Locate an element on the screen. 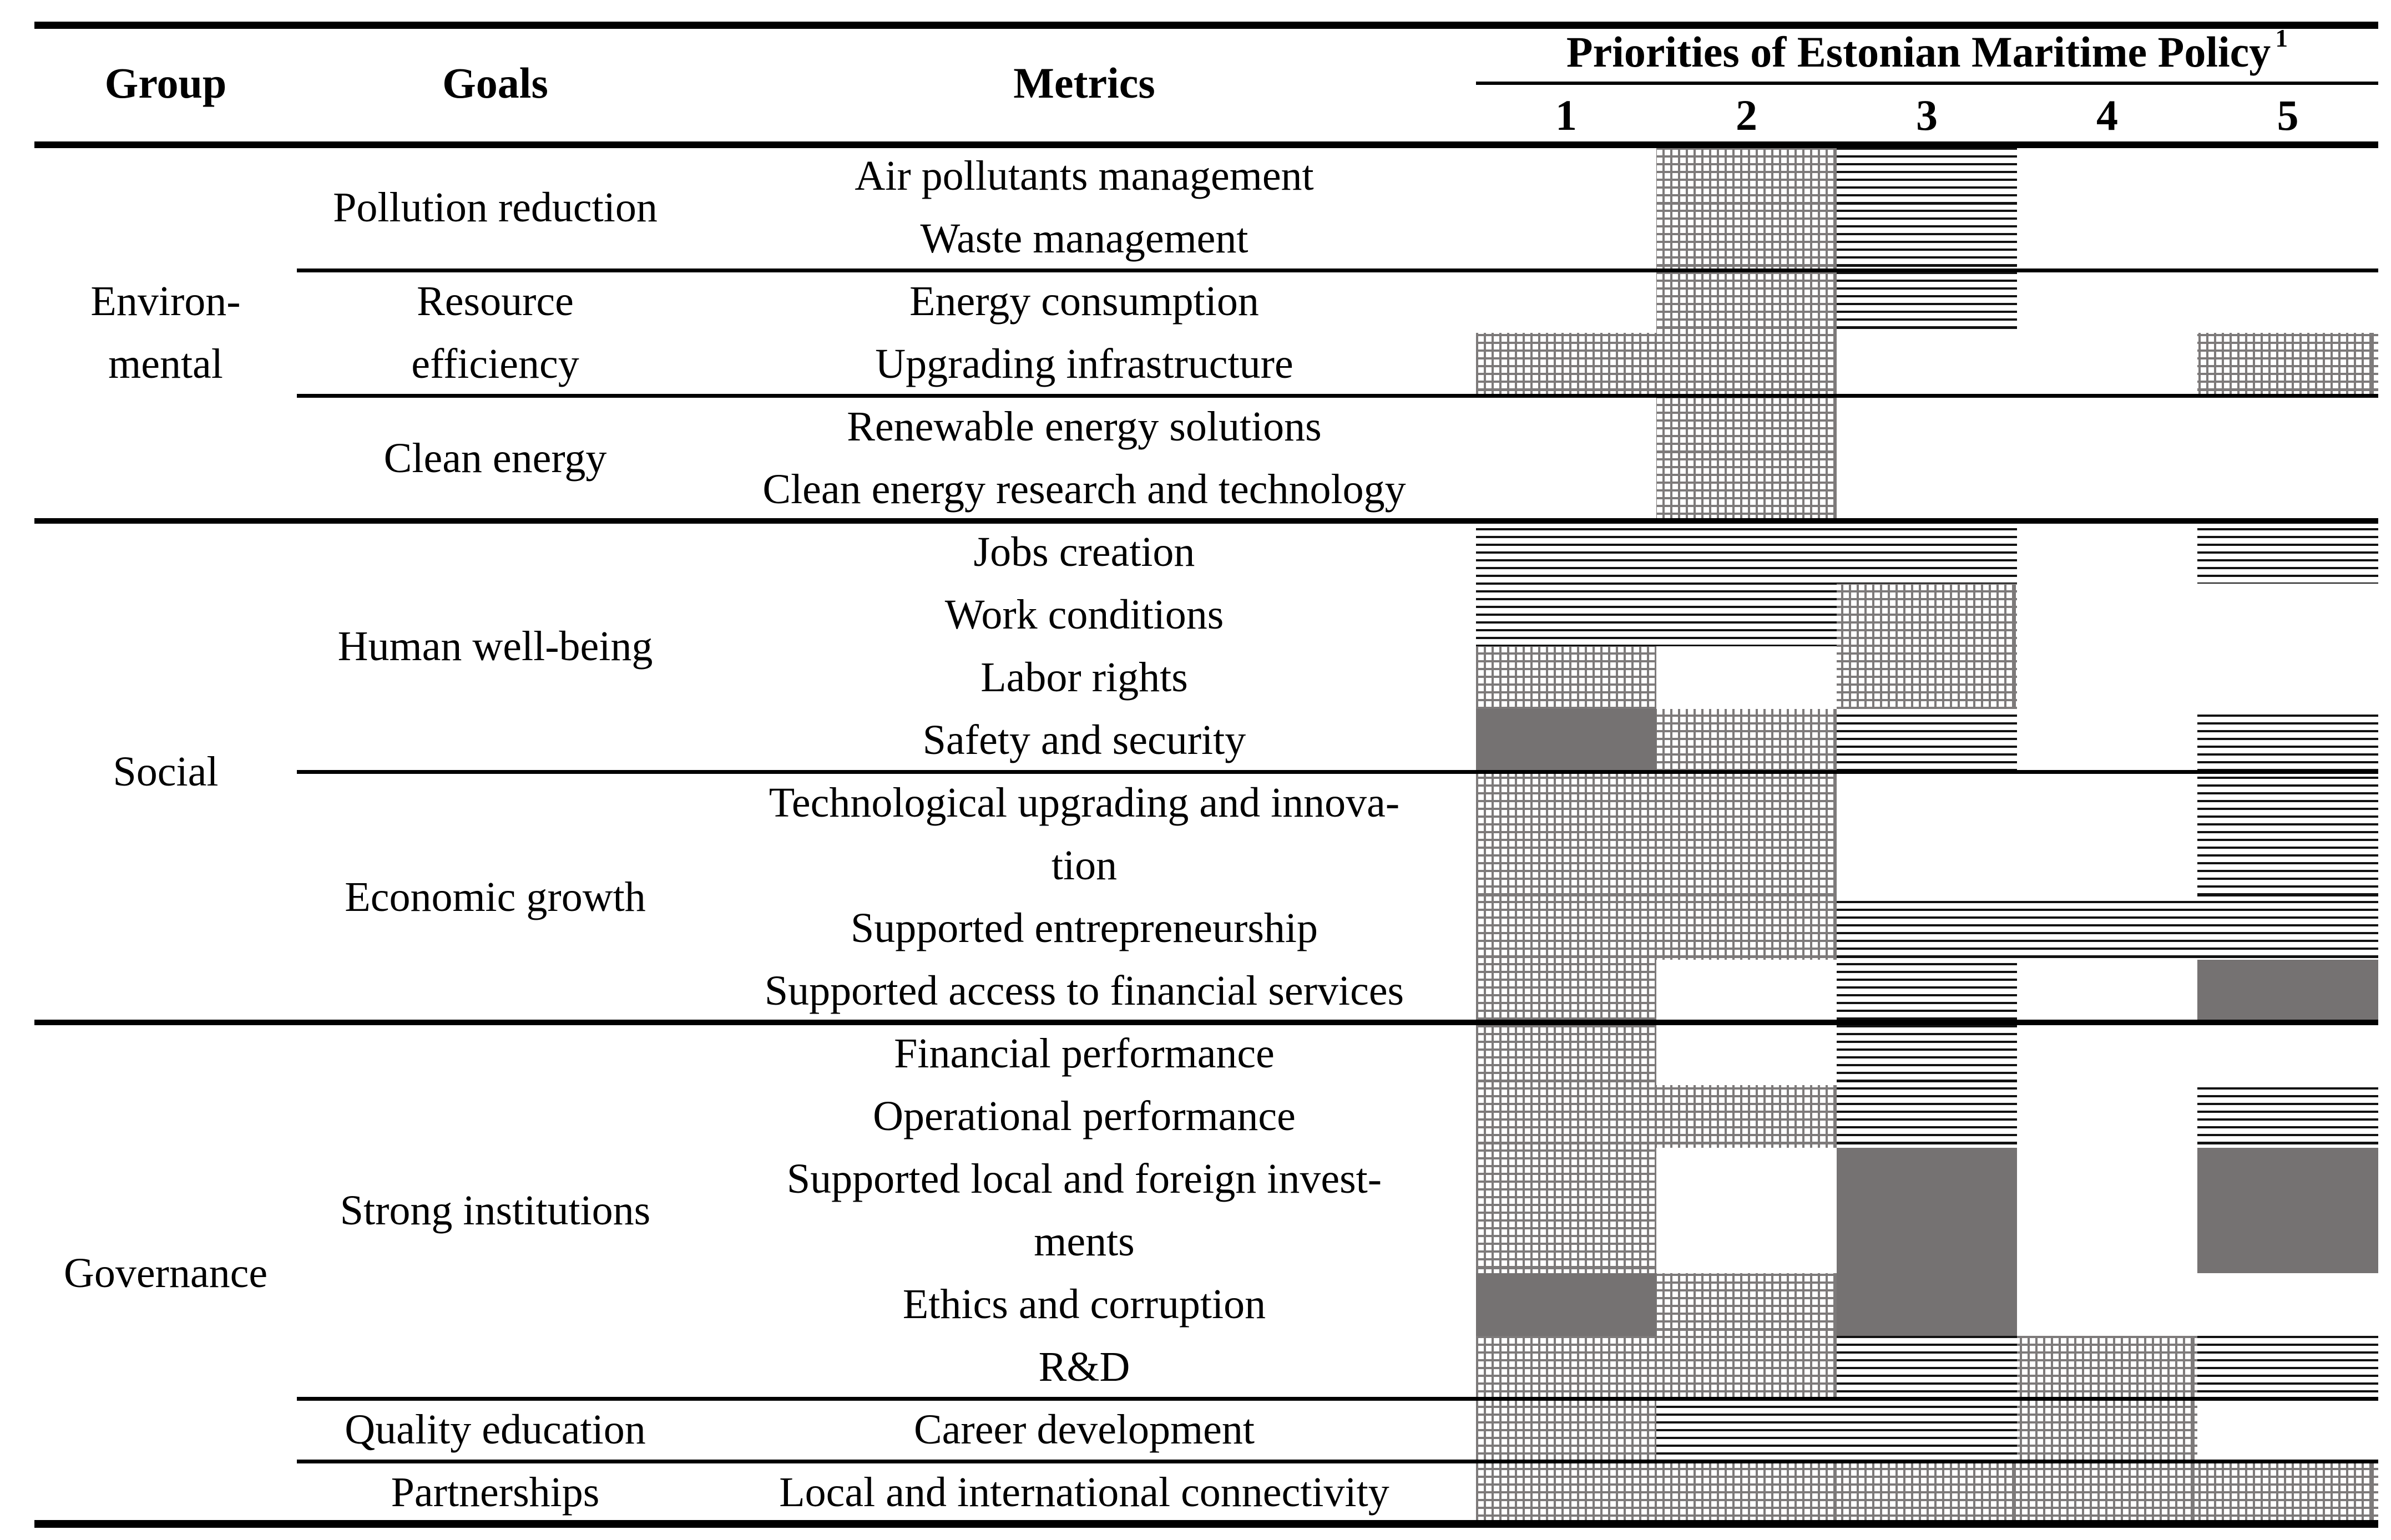 This screenshot has height=1540, width=2391. goal-label: Human well-being is located at coordinates (495, 646).